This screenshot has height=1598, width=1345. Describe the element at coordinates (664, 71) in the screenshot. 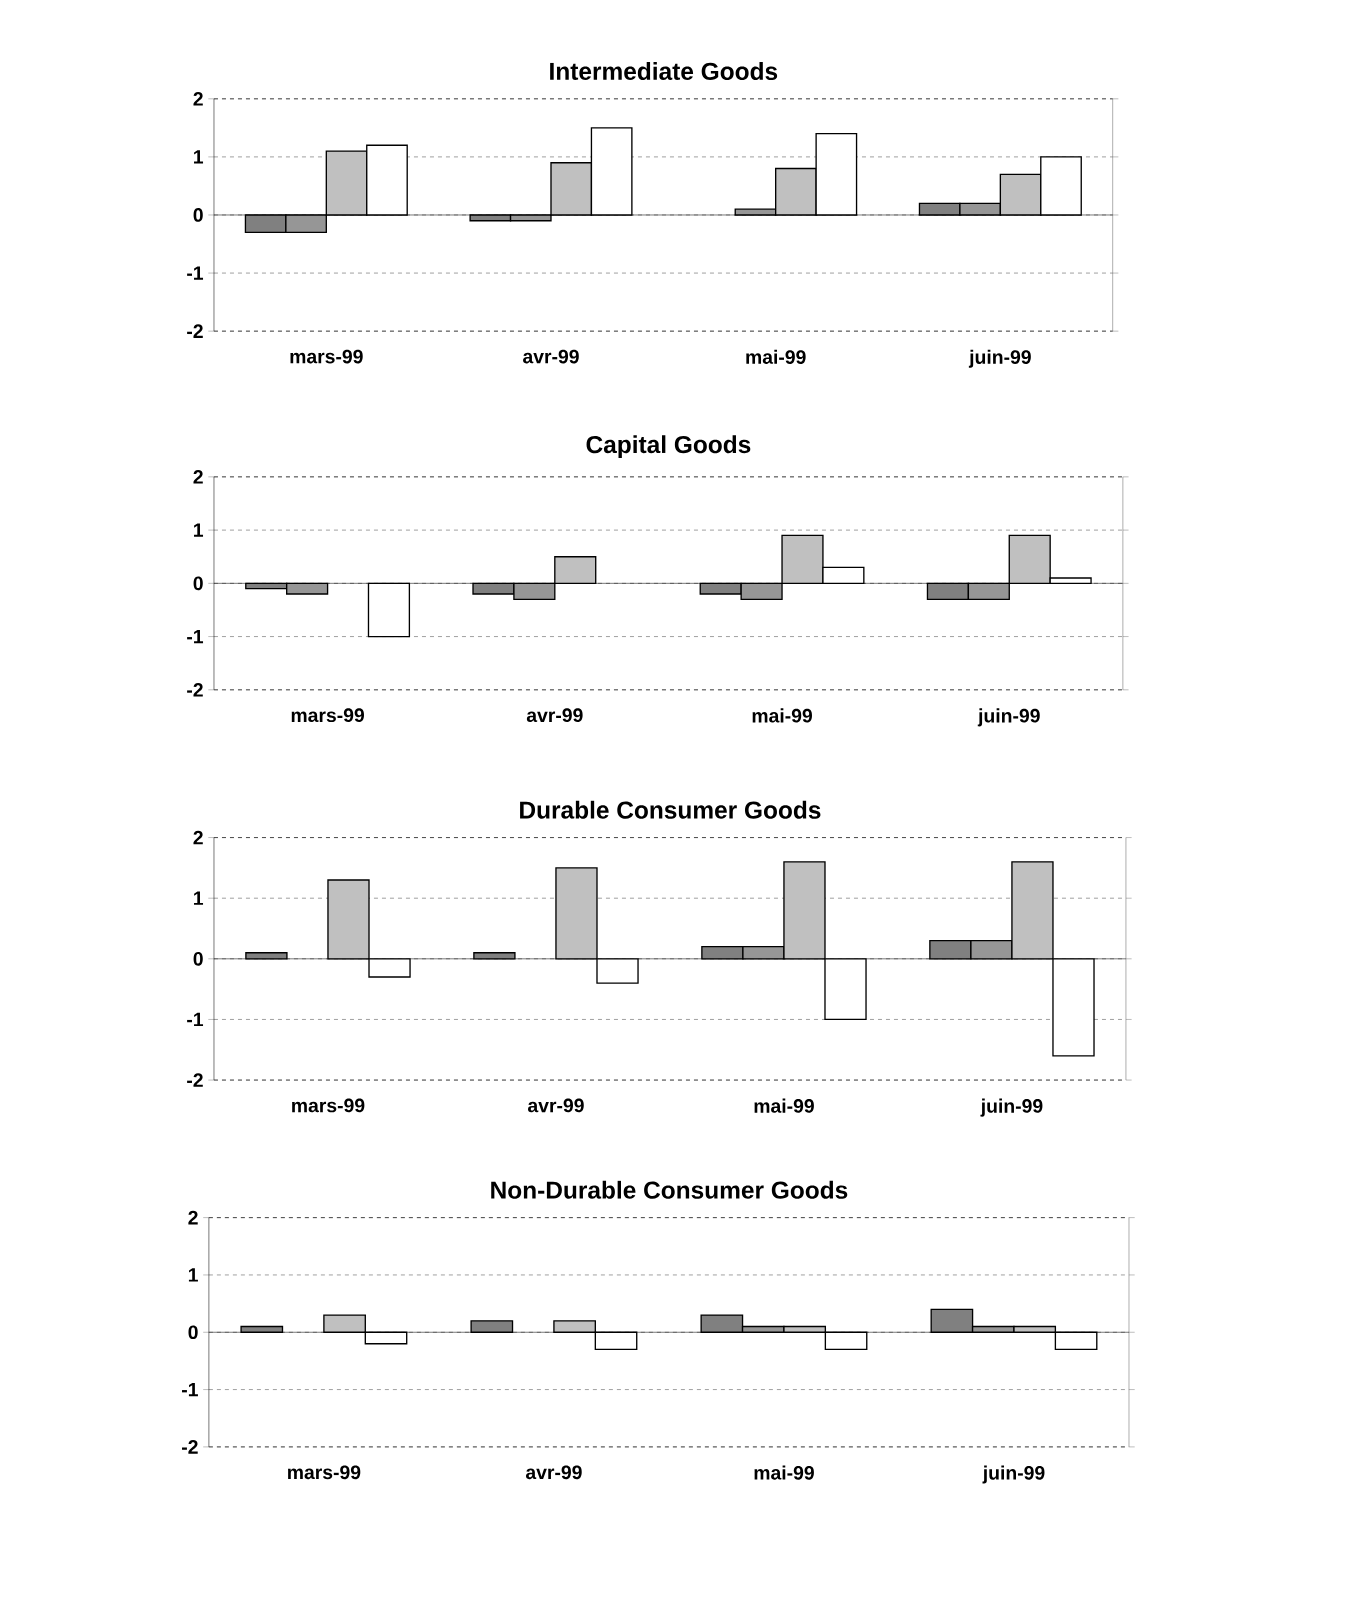

I see `chart-title: Intermediate Goods` at that location.